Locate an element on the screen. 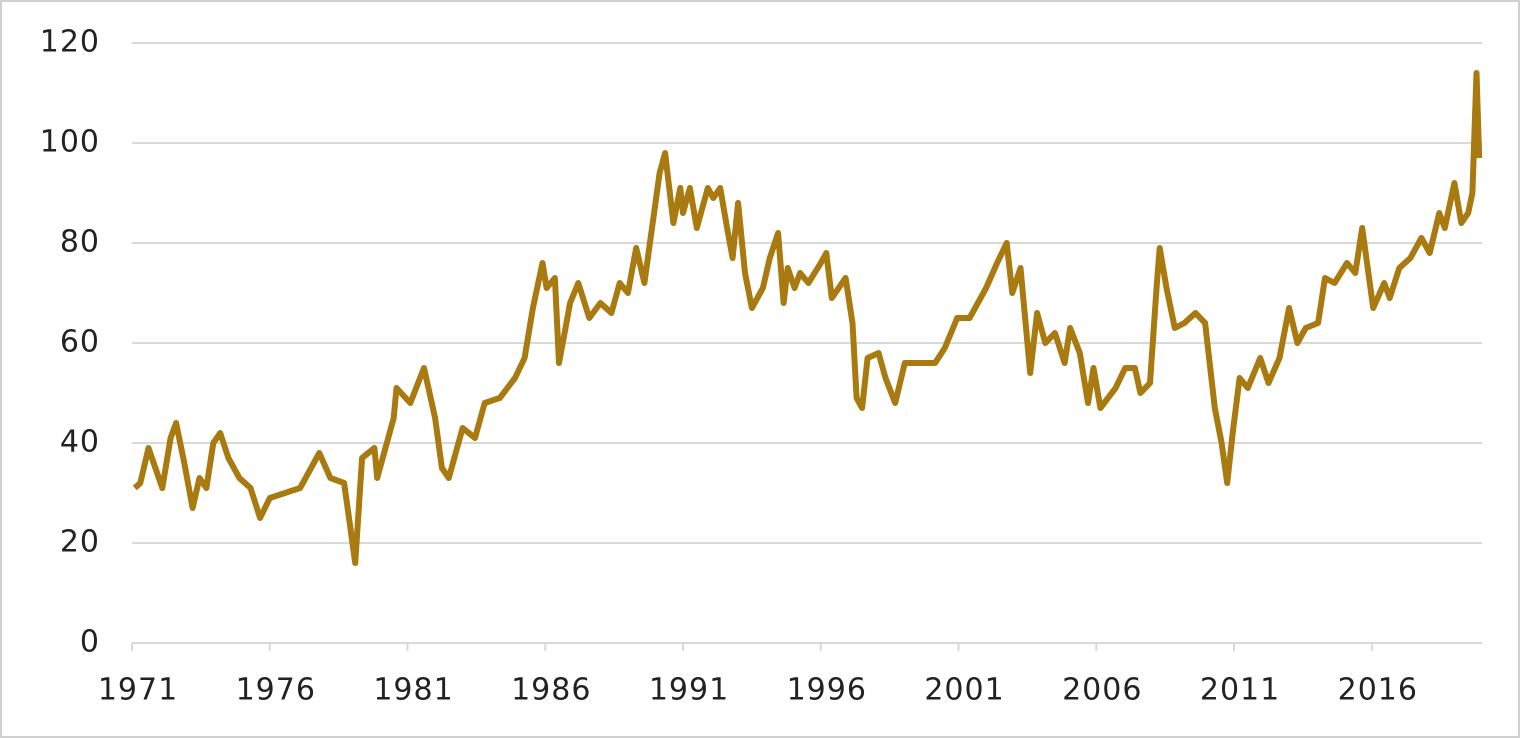  x-tick-label: 1991 is located at coordinates (689, 690).